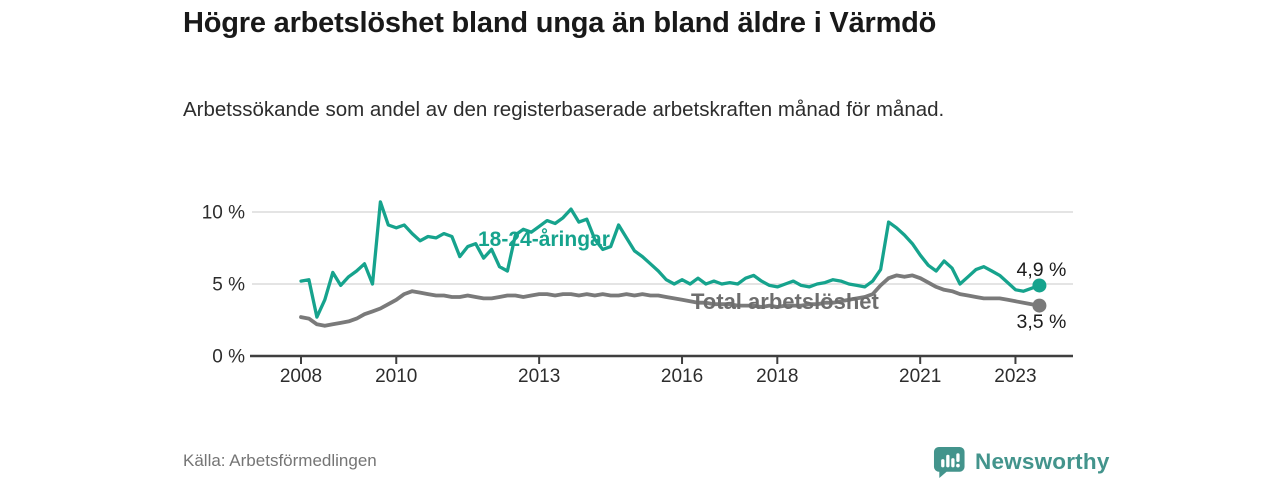  Describe the element at coordinates (785, 301) in the screenshot. I see `series-label-total: Total arbetslöshet` at that location.